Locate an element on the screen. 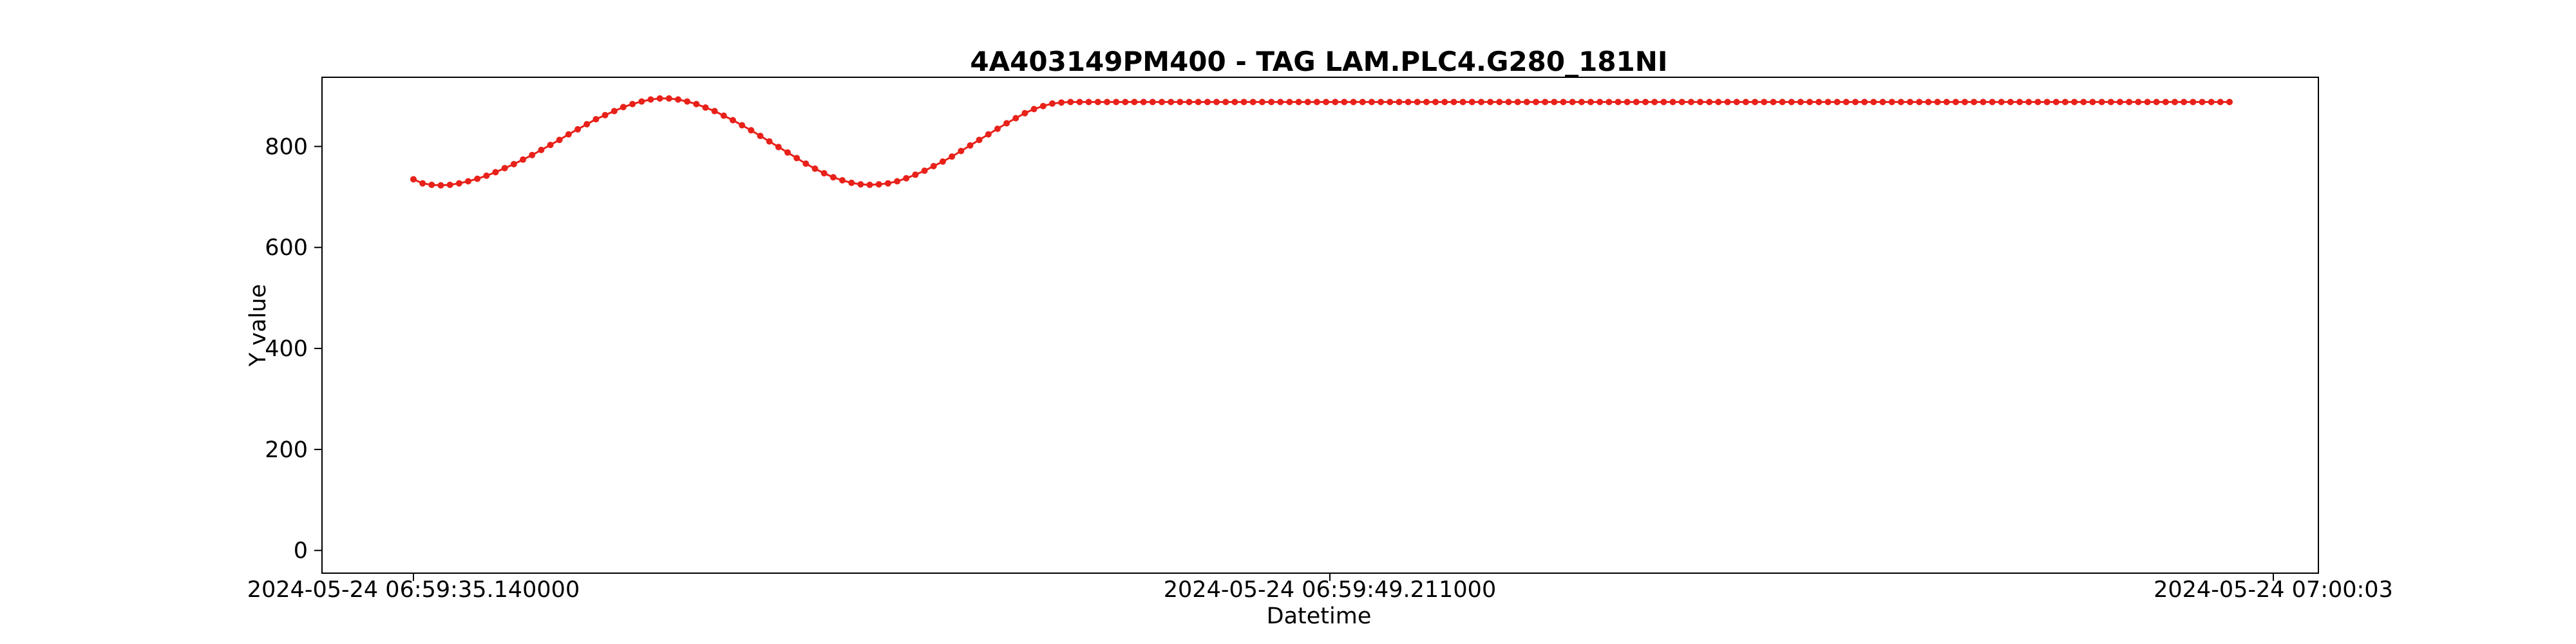  y-tick-label: 400 is located at coordinates (286, 349).